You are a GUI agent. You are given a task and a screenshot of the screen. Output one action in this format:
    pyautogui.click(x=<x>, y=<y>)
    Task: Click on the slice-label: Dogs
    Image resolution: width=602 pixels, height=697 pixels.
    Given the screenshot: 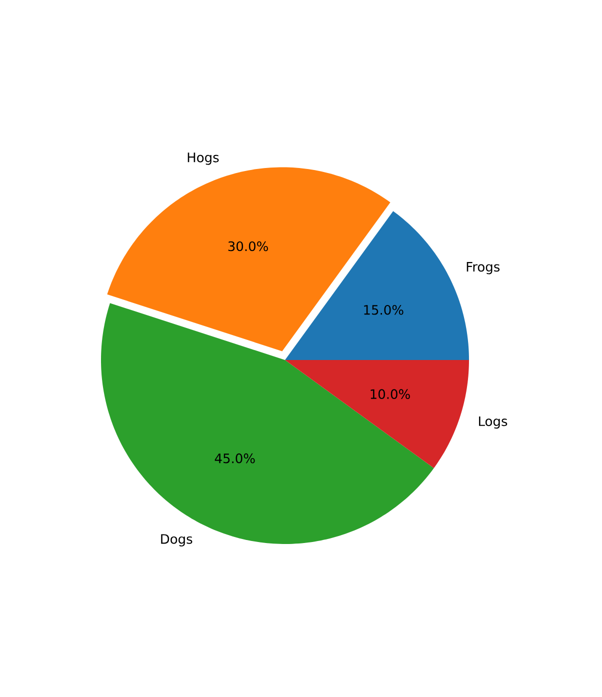 What is the action you would take?
    pyautogui.click(x=176, y=540)
    